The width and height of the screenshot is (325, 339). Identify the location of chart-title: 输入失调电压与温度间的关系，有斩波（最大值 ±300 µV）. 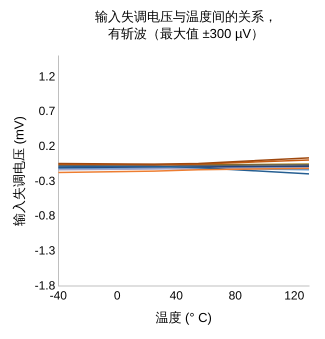
(186, 25).